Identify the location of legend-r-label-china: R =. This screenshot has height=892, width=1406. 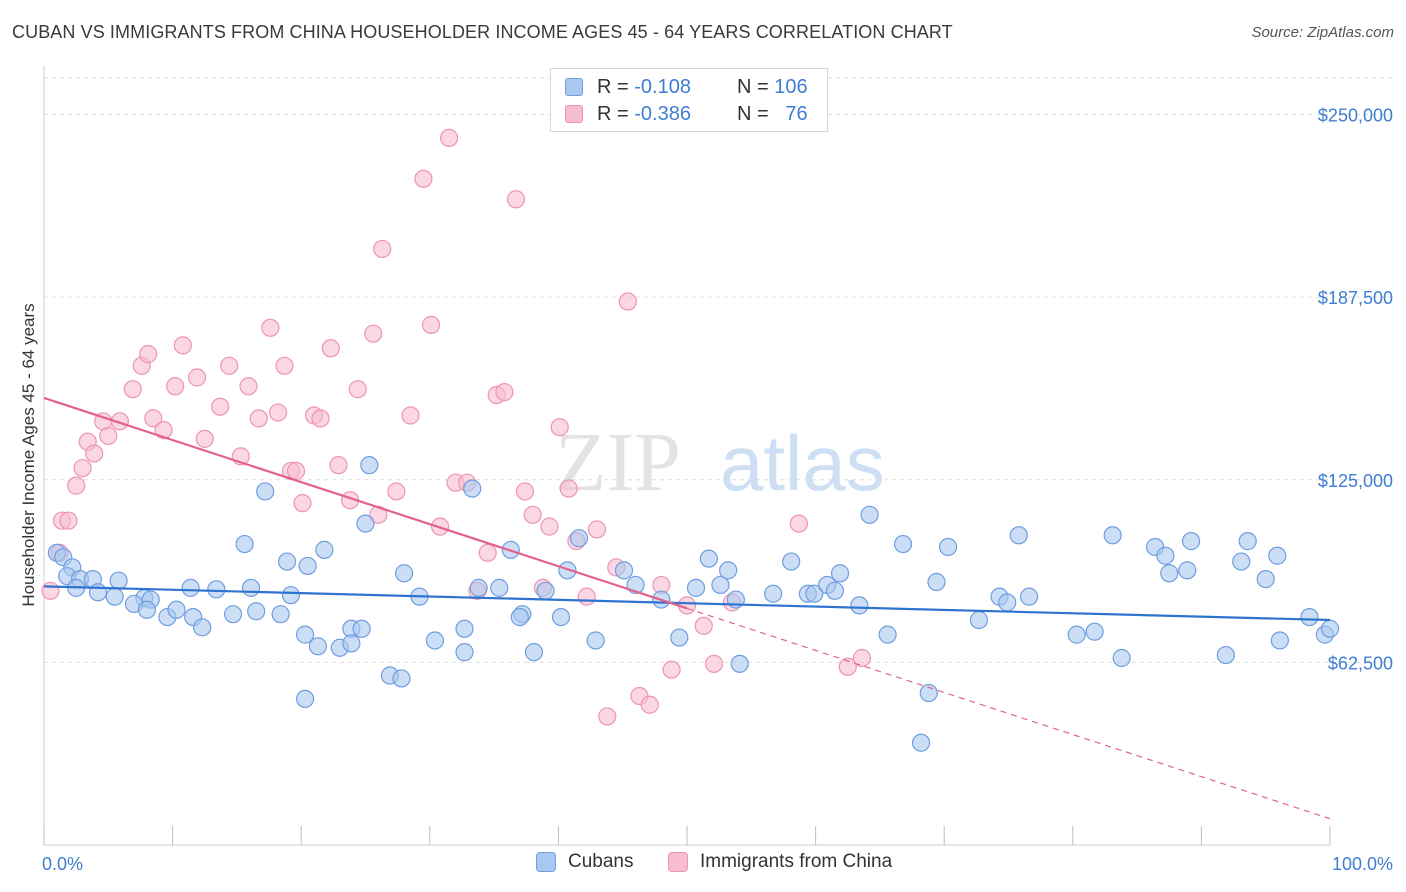
(616, 113).